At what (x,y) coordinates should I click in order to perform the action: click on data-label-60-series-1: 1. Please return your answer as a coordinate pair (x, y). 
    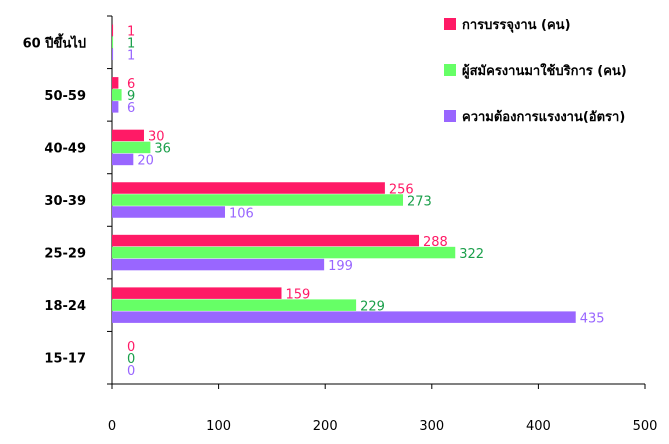
    Looking at the image, I should click on (131, 32).